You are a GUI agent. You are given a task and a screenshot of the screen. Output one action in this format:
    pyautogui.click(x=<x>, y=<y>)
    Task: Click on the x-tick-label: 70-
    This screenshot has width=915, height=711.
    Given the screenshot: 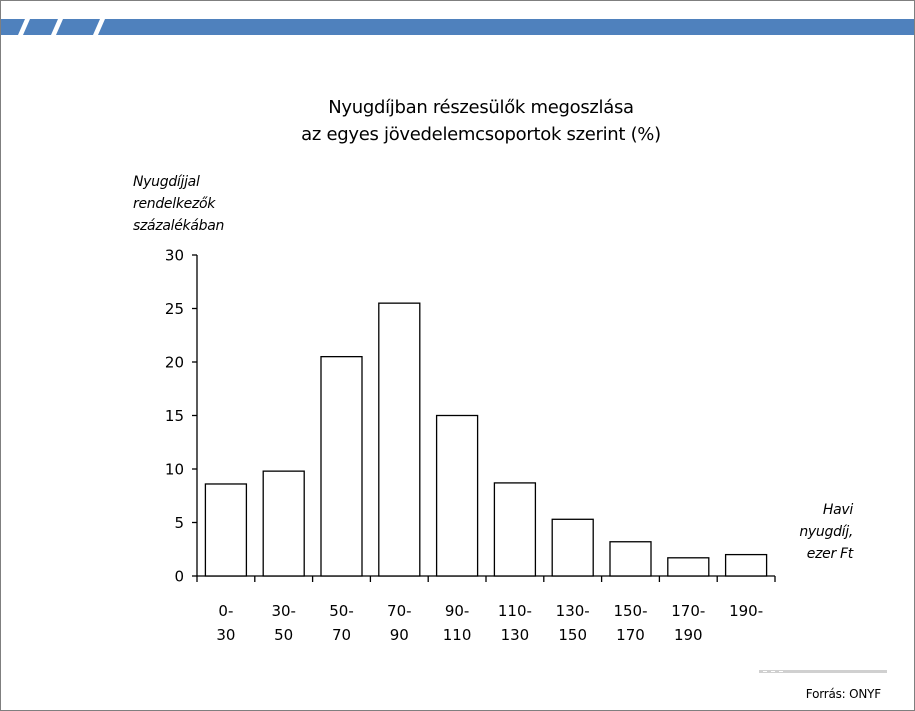 What is the action you would take?
    pyautogui.click(x=399, y=611)
    